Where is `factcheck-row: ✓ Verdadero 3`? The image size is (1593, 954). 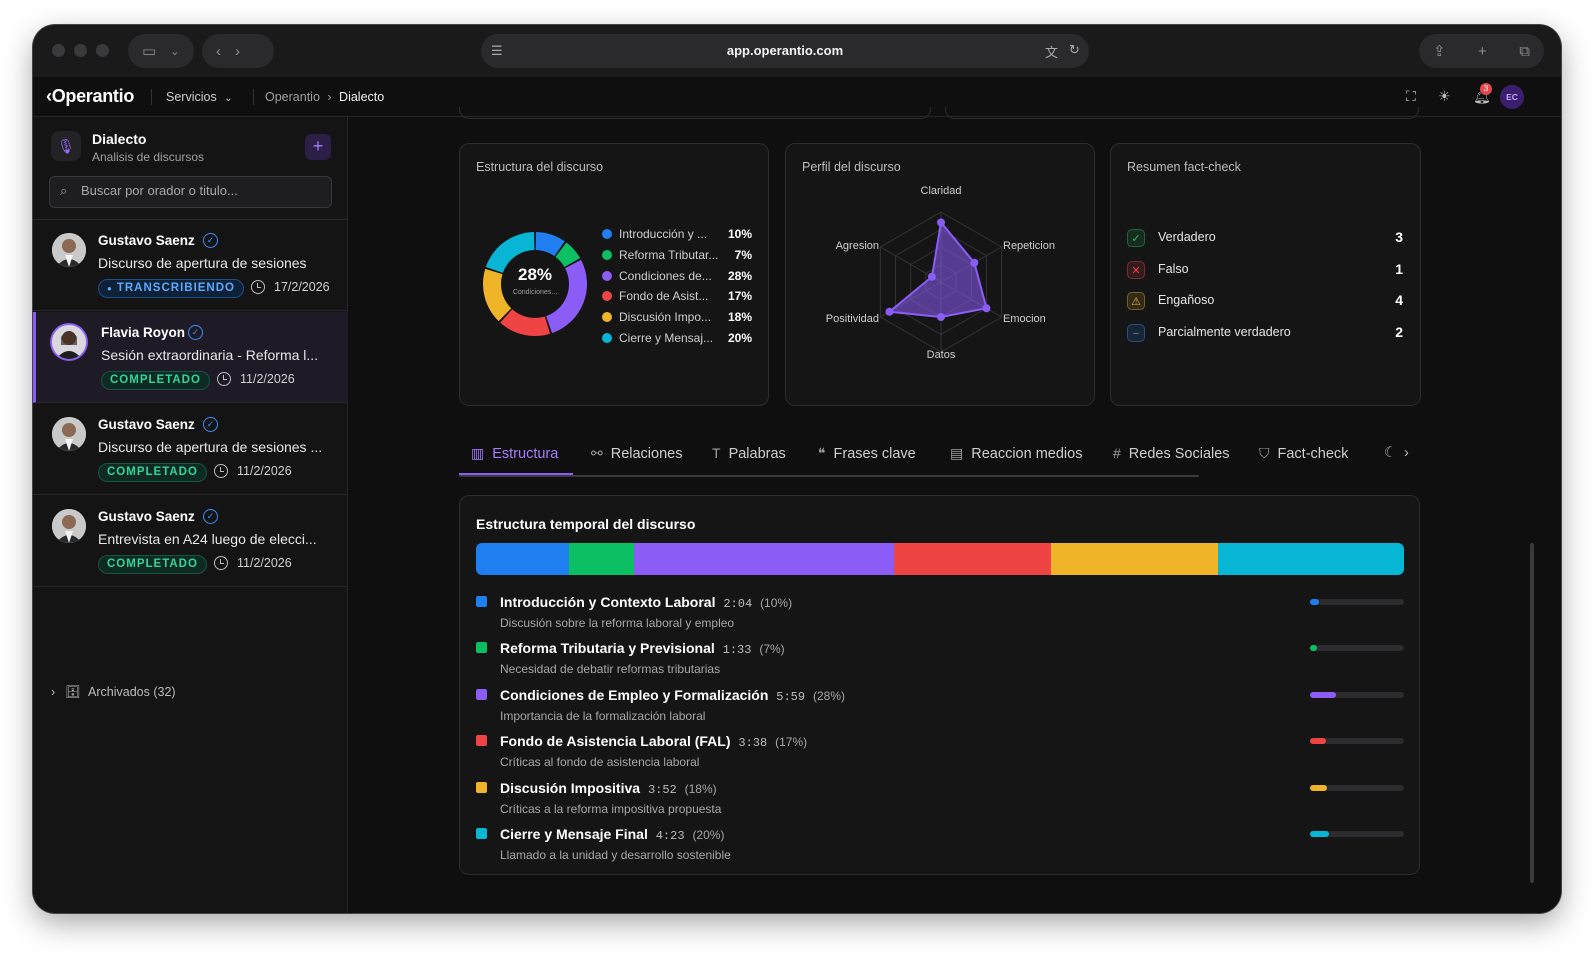 factcheck-row: ✓ Verdadero 3 is located at coordinates (1265, 238).